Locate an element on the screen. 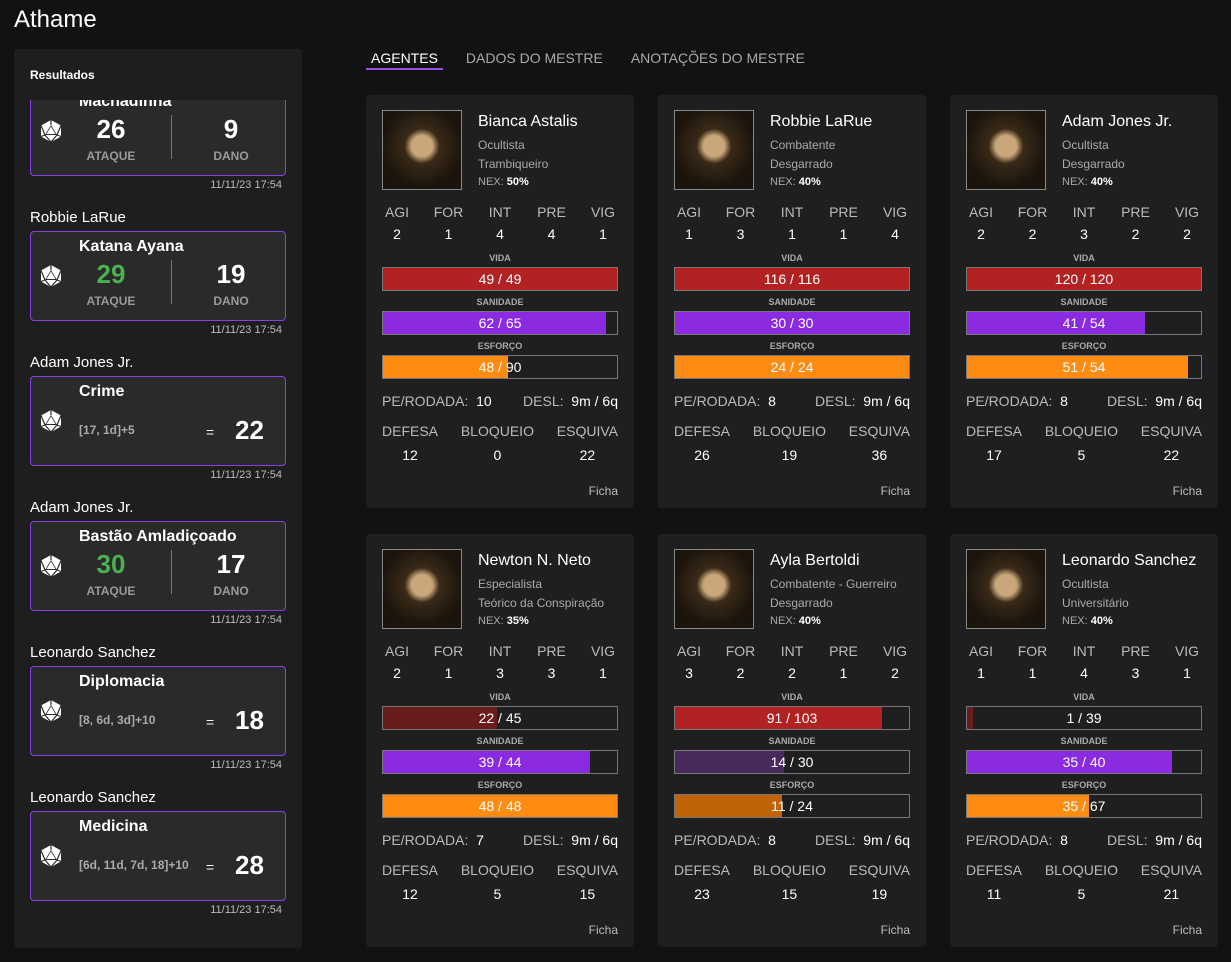 This screenshot has width=1231, height=962. agent-name: Newton N. Neto is located at coordinates (534, 560).